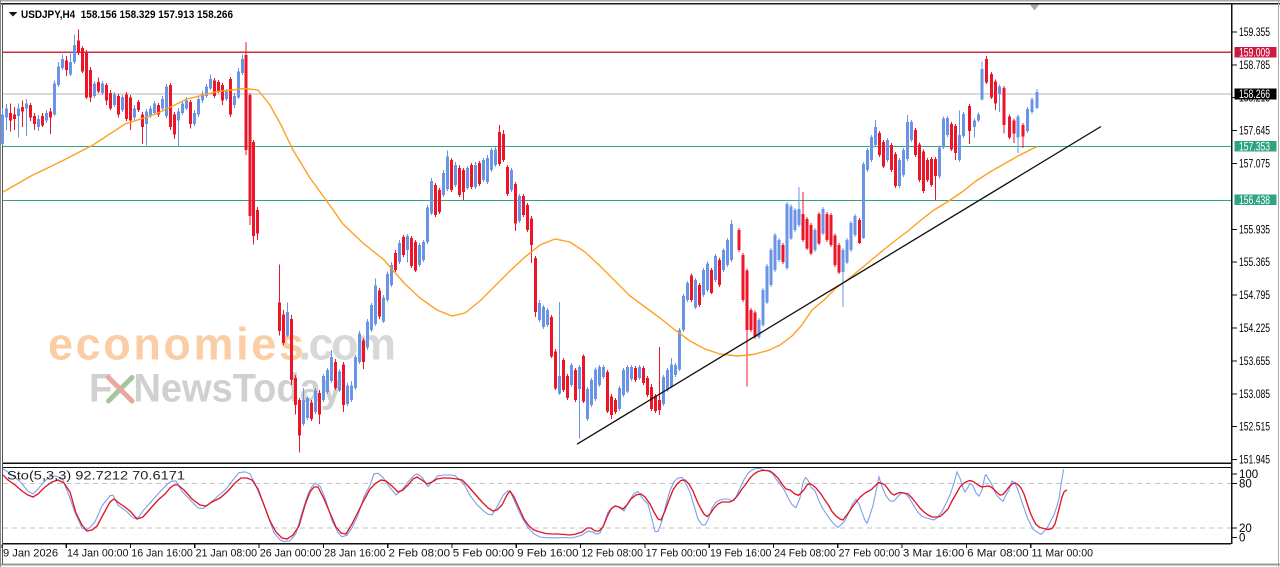  What do you see at coordinates (420, 553) in the screenshot?
I see `svg-text: 2 Feb 08:00` at bounding box center [420, 553].